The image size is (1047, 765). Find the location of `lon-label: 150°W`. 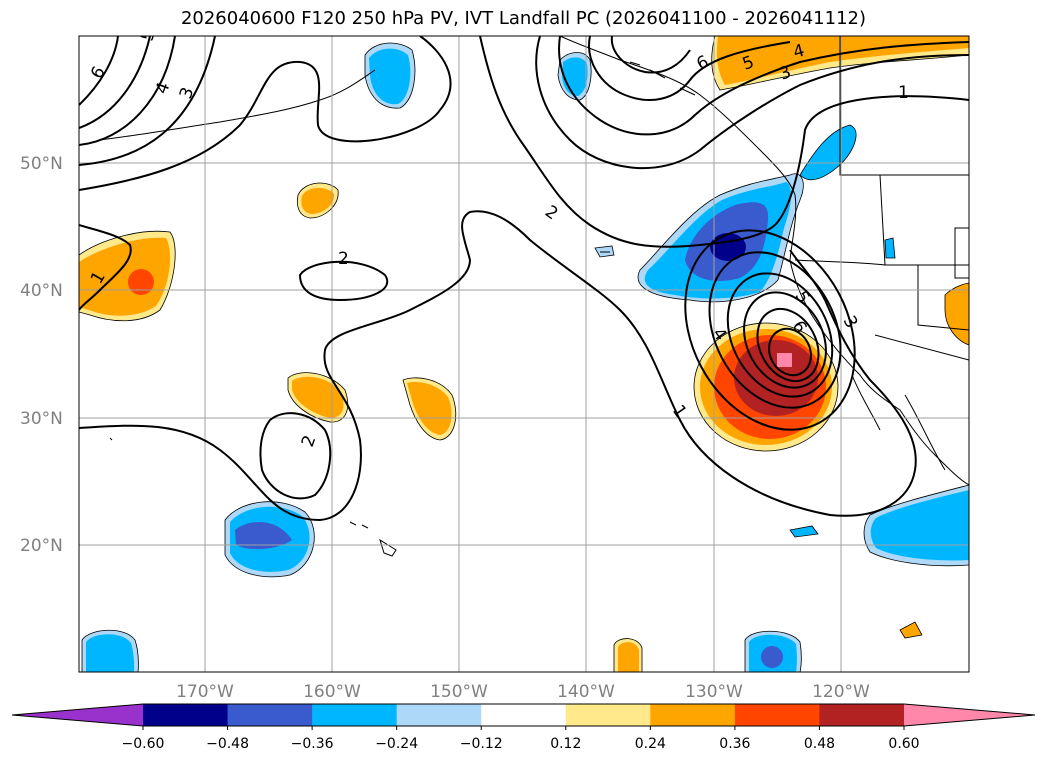

lon-label: 150°W is located at coordinates (459, 692).